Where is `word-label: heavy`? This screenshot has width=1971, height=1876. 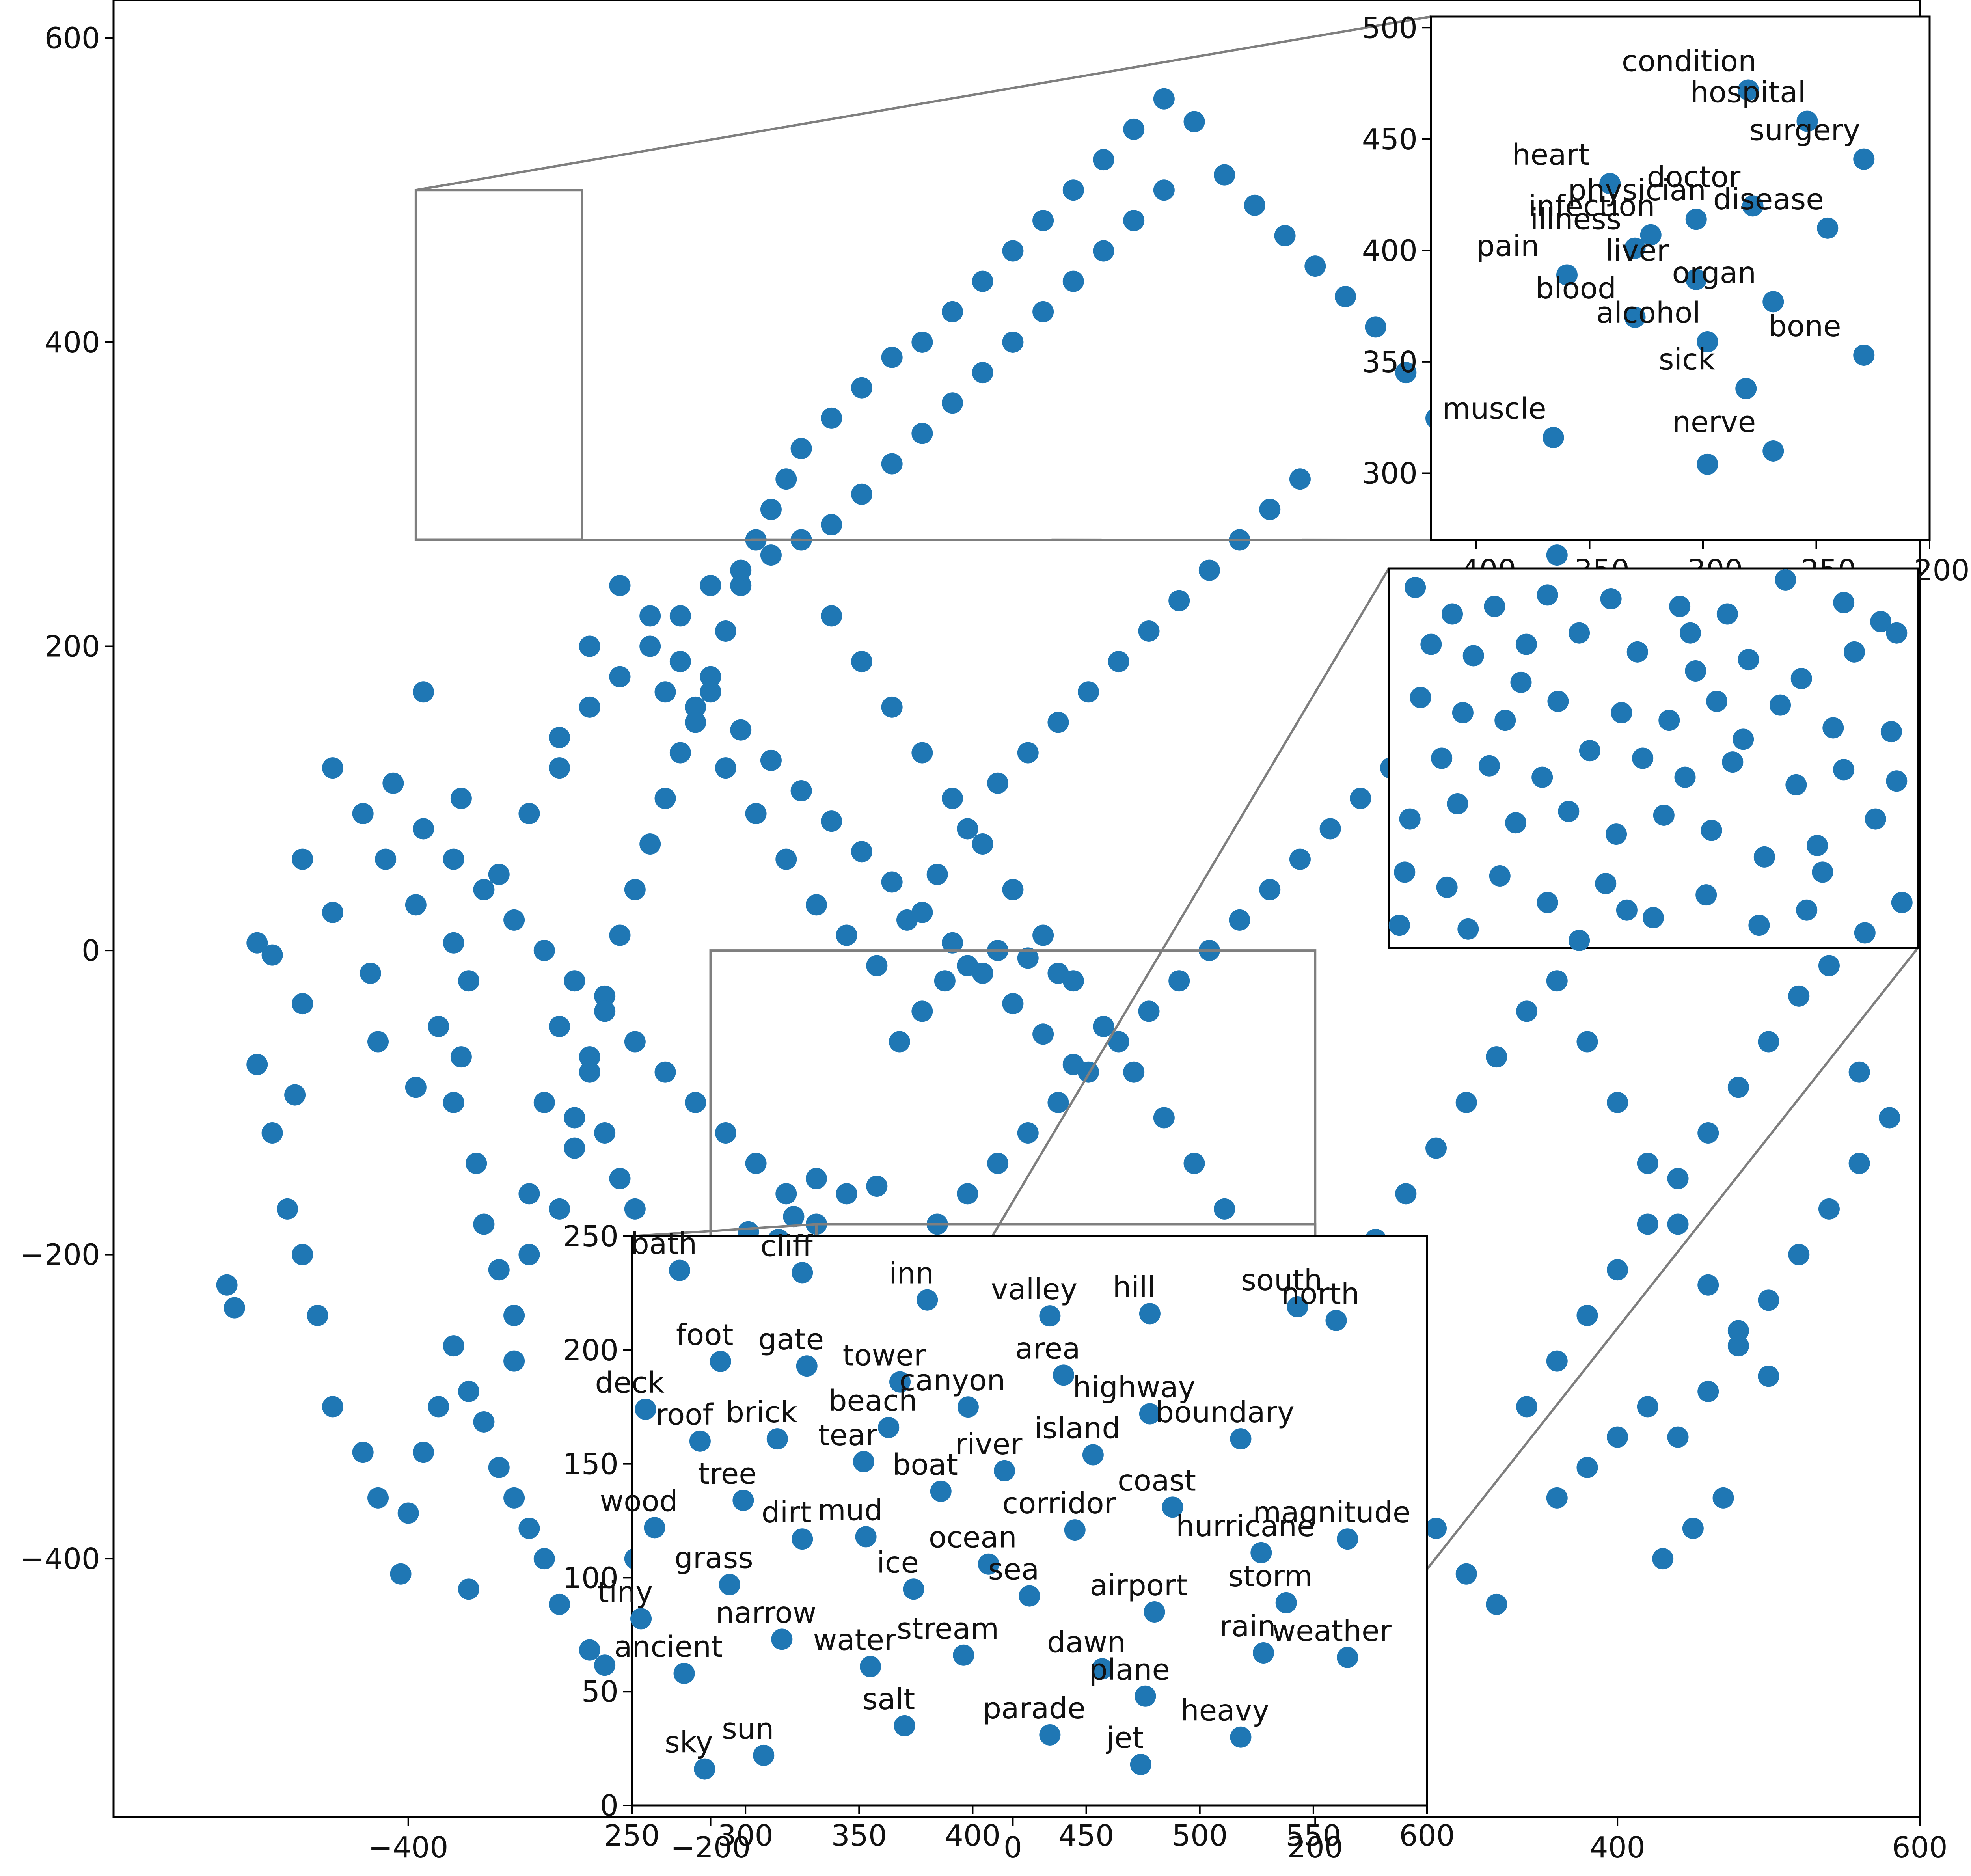
word-label: heavy is located at coordinates (1225, 1711).